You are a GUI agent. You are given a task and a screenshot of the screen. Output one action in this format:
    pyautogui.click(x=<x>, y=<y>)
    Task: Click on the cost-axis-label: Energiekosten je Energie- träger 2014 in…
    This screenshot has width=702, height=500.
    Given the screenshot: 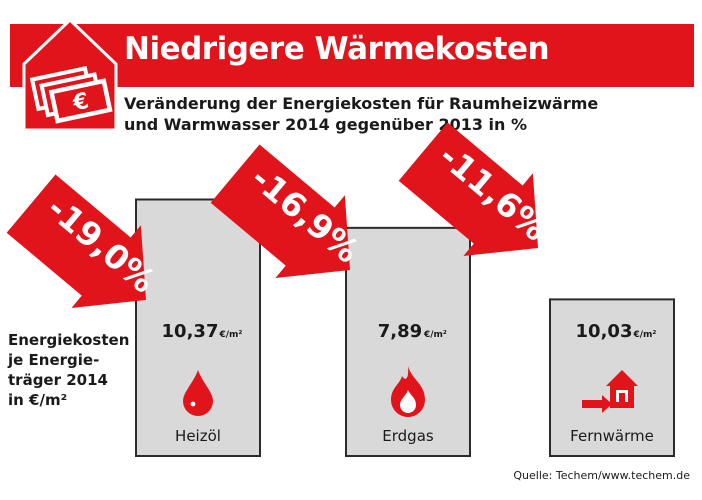 What is the action you would take?
    pyautogui.click(x=69, y=370)
    